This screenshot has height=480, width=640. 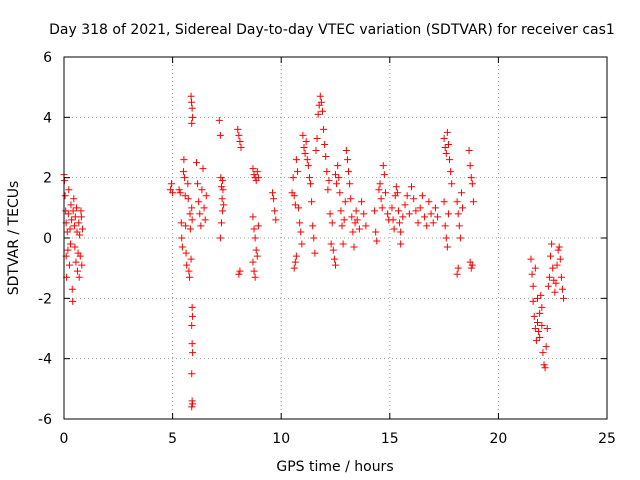 I want to click on x-tick-label: 25, so click(x=607, y=439).